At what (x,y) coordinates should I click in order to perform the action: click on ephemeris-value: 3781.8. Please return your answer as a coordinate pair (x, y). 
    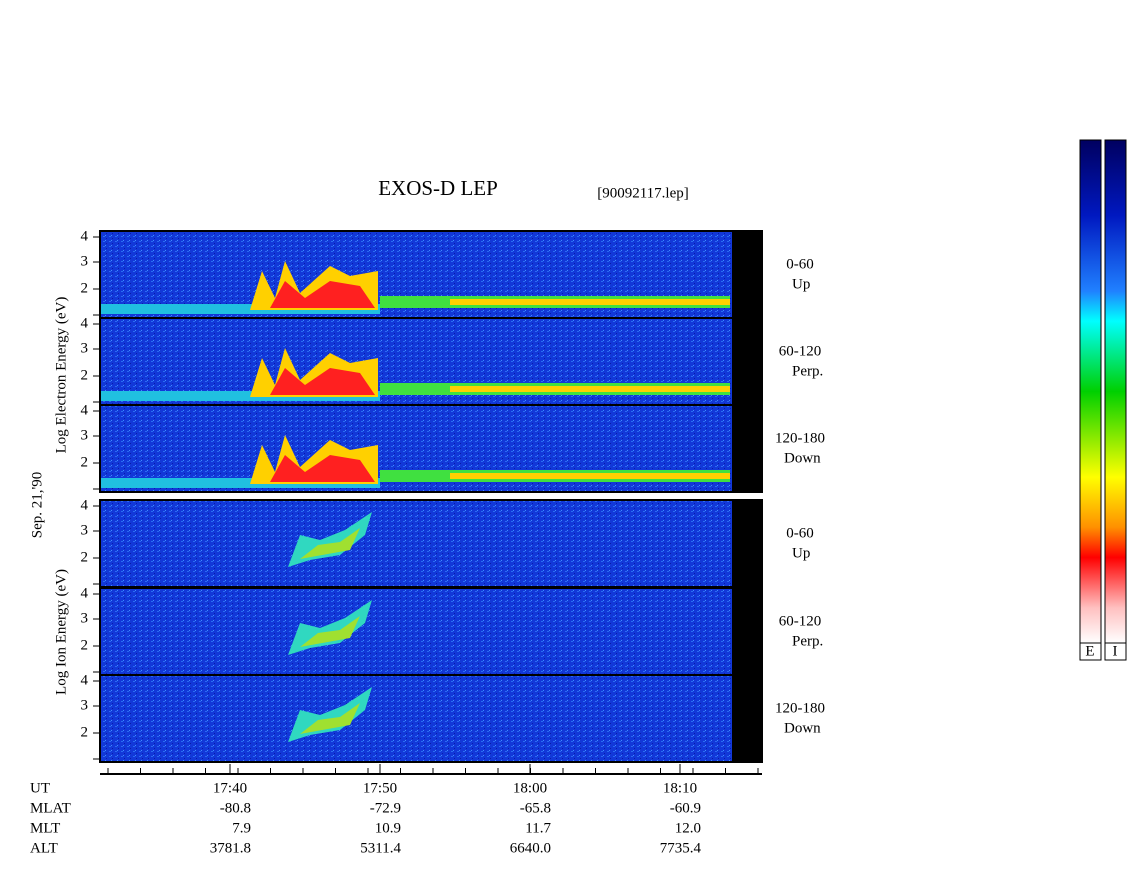
    Looking at the image, I should click on (230, 848).